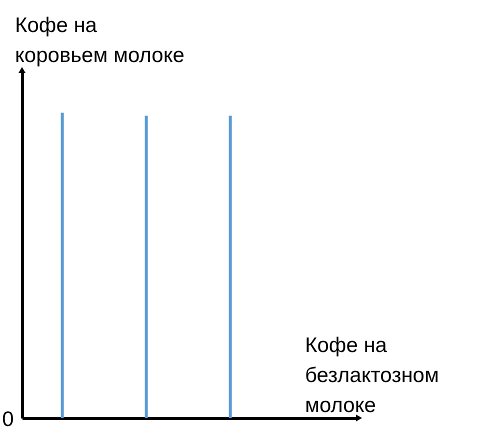  What do you see at coordinates (372, 375) in the screenshot?
I see `x-axis-title: Кофе на безлактозном молоке` at bounding box center [372, 375].